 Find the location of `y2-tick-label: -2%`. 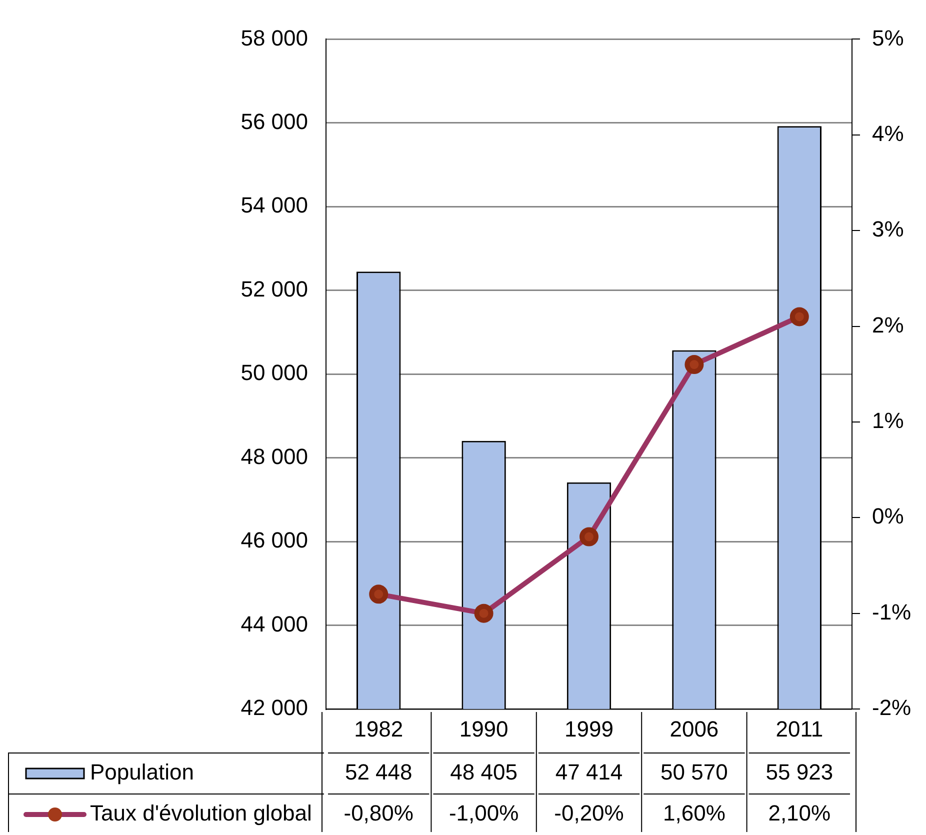

y2-tick-label: -2% is located at coordinates (892, 707).